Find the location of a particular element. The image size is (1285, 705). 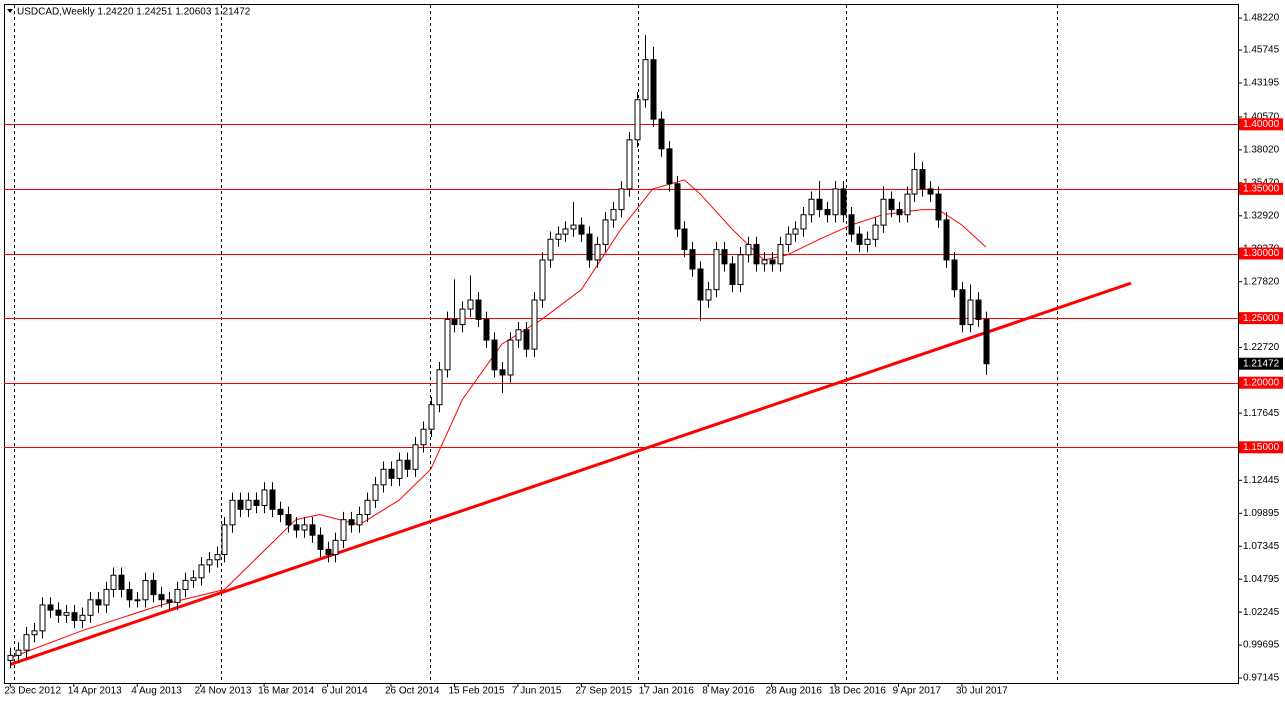

x-tick-label: 18 Dec 2016 is located at coordinates (857, 691).